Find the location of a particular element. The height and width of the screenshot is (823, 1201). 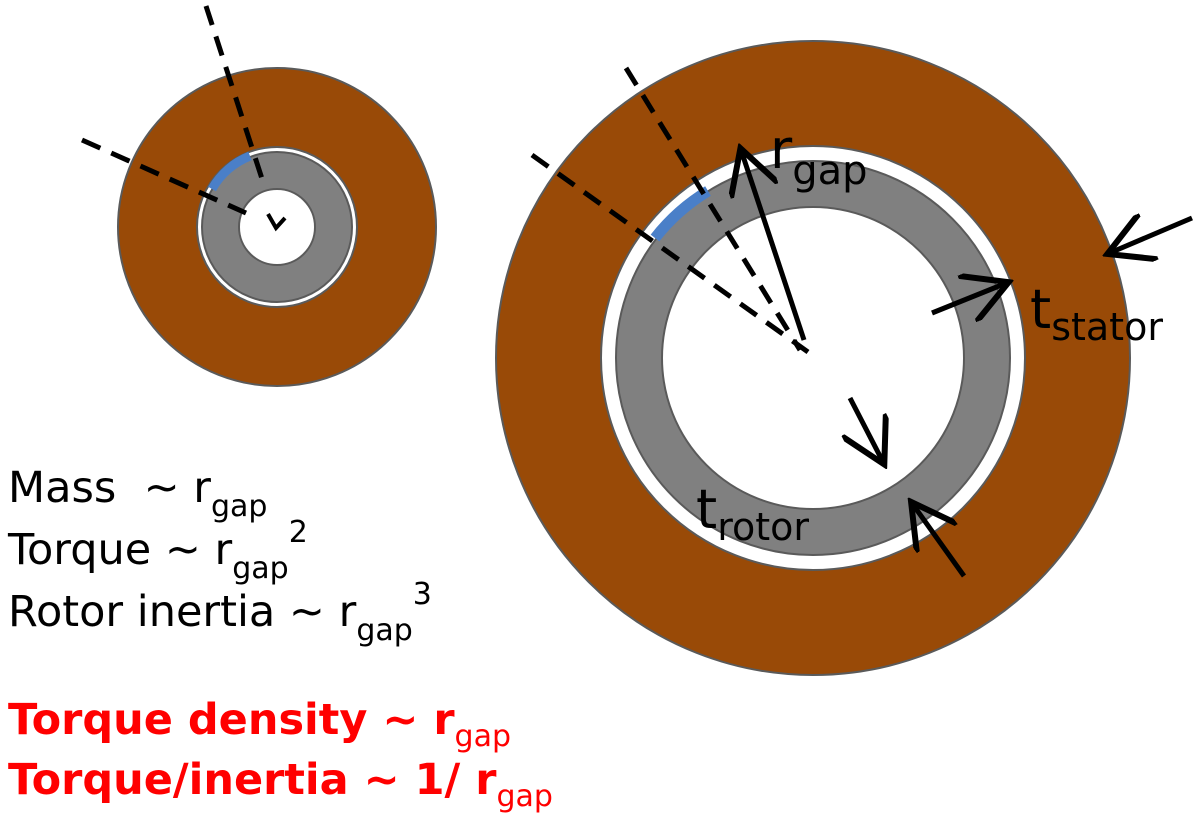

relation-torque-sup: 2 is located at coordinates (298, 532).